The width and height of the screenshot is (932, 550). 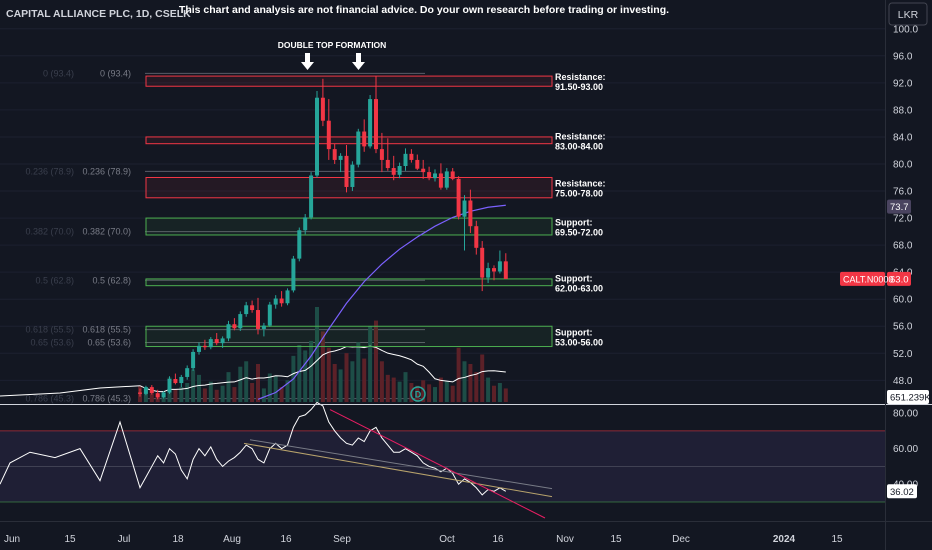 What do you see at coordinates (580, 77) in the screenshot?
I see `zone-title: Resistance:` at bounding box center [580, 77].